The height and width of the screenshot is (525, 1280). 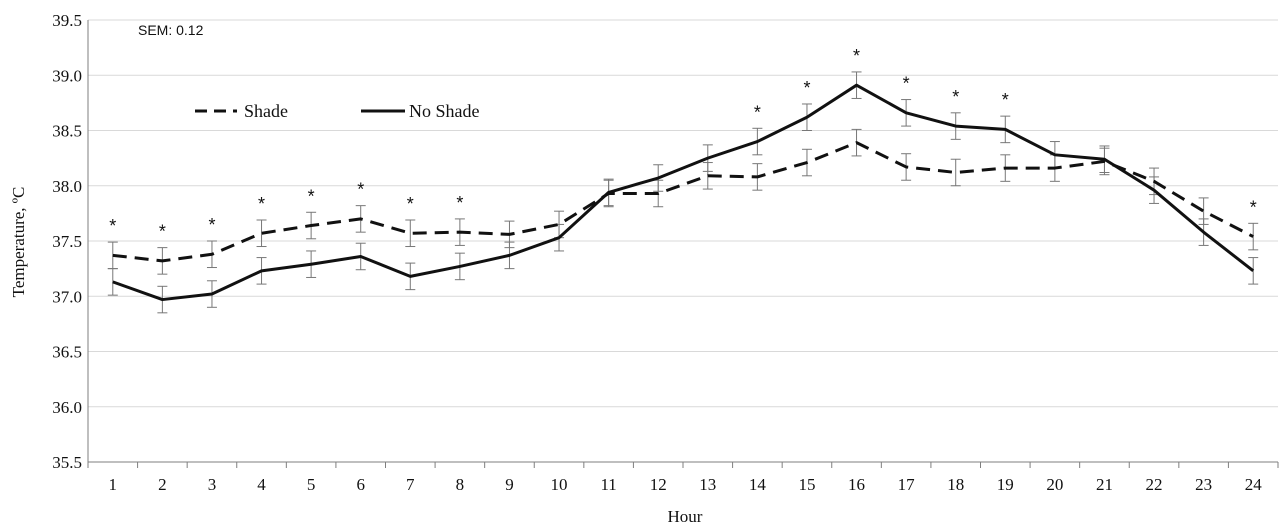 I want to click on x-tick-label: 12, so click(x=658, y=484).